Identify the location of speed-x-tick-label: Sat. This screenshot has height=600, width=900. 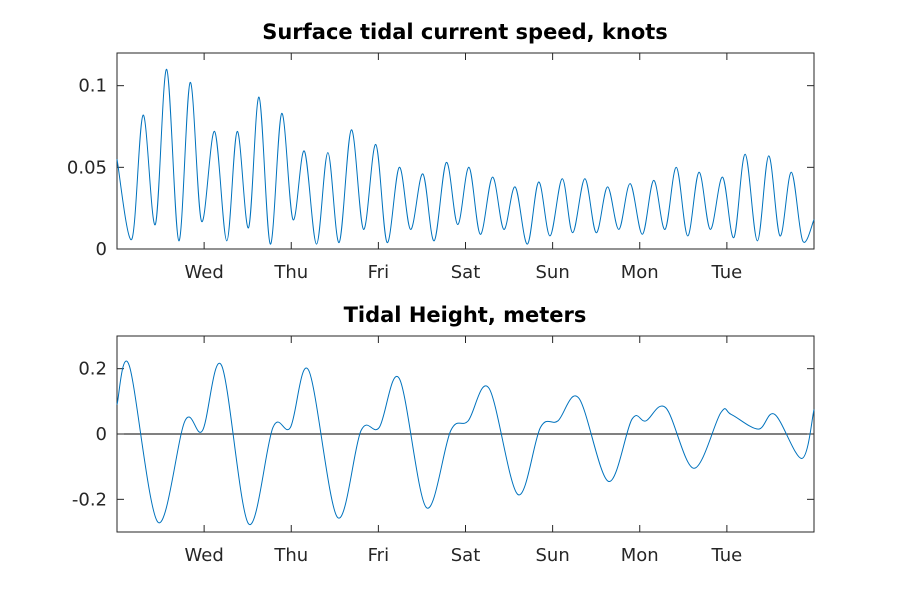
(466, 272).